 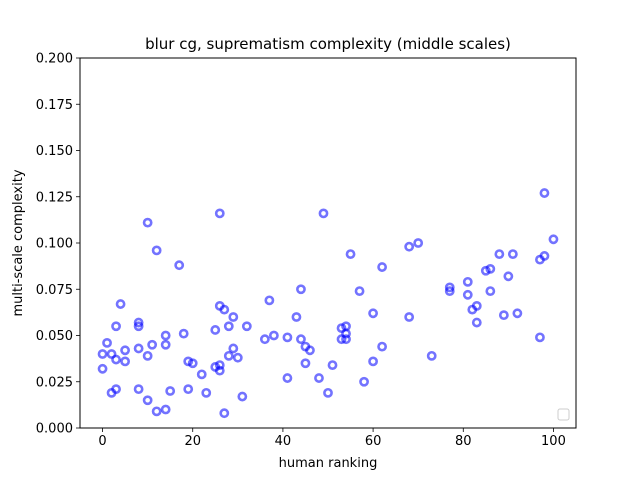 I want to click on y-tick-label: 0.175, so click(x=54, y=105).